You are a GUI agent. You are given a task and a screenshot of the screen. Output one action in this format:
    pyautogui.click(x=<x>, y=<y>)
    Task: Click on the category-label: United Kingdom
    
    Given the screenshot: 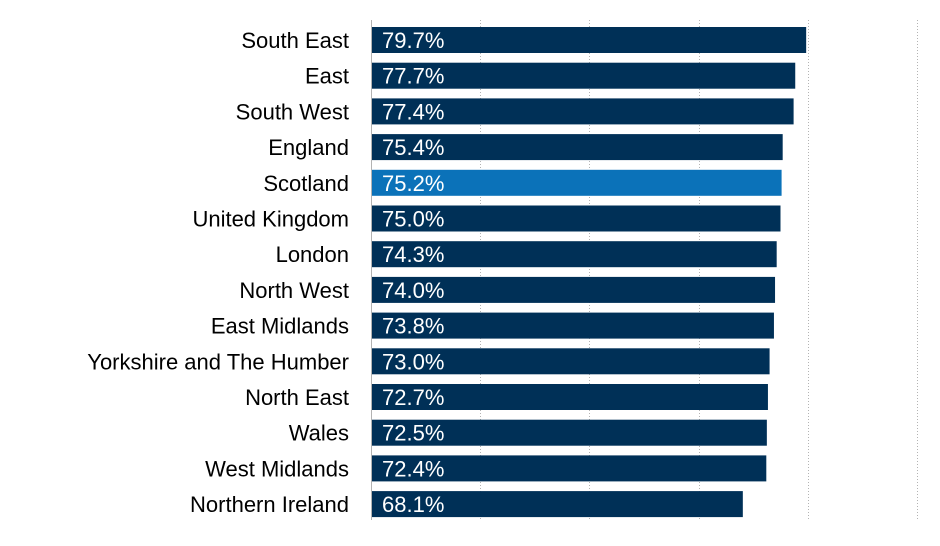 What is the action you would take?
    pyautogui.click(x=270, y=219)
    